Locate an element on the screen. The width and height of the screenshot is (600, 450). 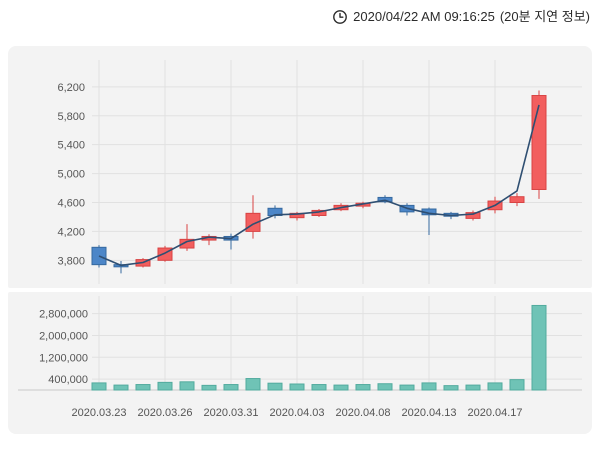
svg-text: 4,200 is located at coordinates (71, 232).